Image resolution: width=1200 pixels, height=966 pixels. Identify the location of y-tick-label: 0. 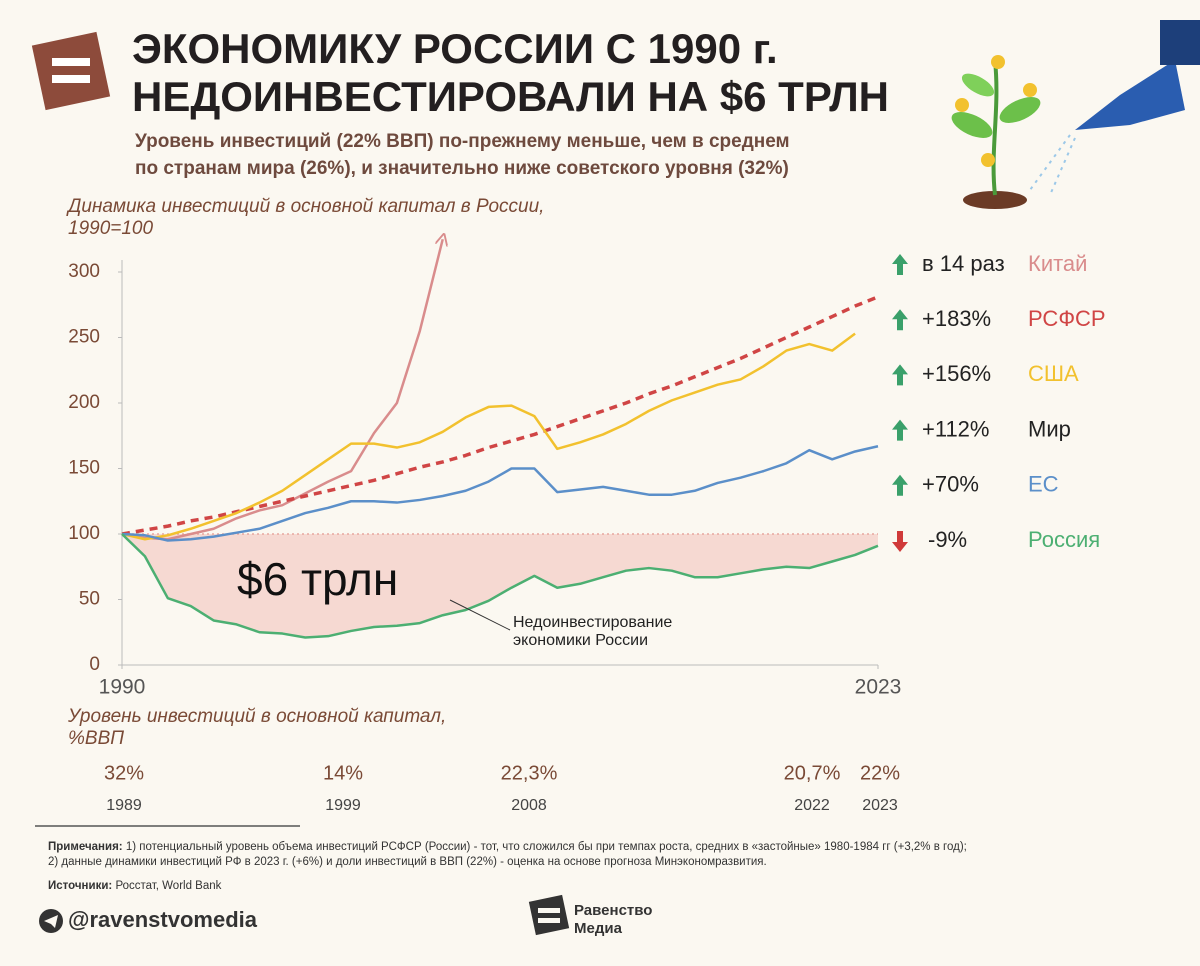
(94, 664).